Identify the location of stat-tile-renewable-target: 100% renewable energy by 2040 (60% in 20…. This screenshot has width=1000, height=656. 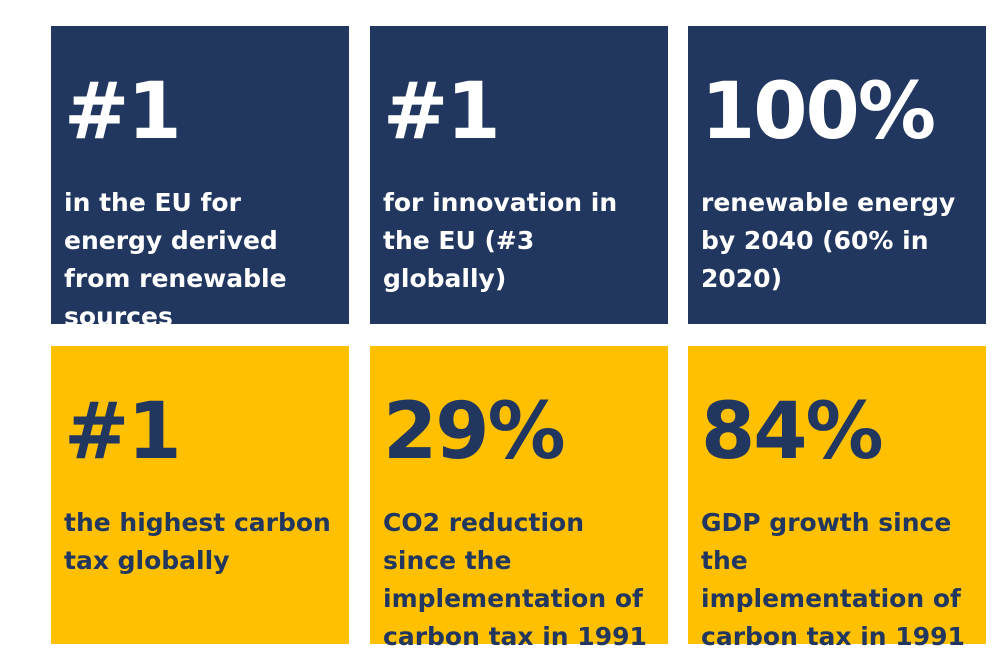
(837, 175).